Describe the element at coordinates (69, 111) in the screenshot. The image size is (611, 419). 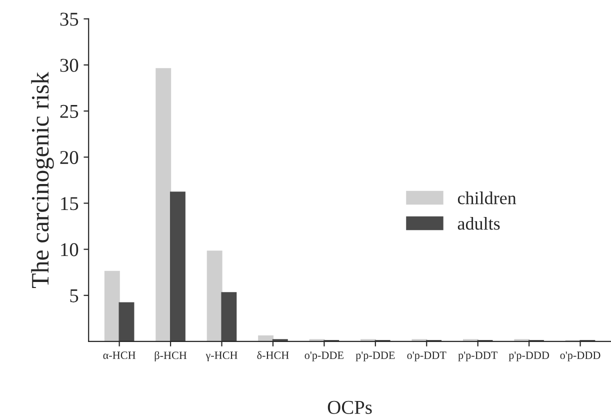
I see `y-tick-label: 25` at that location.